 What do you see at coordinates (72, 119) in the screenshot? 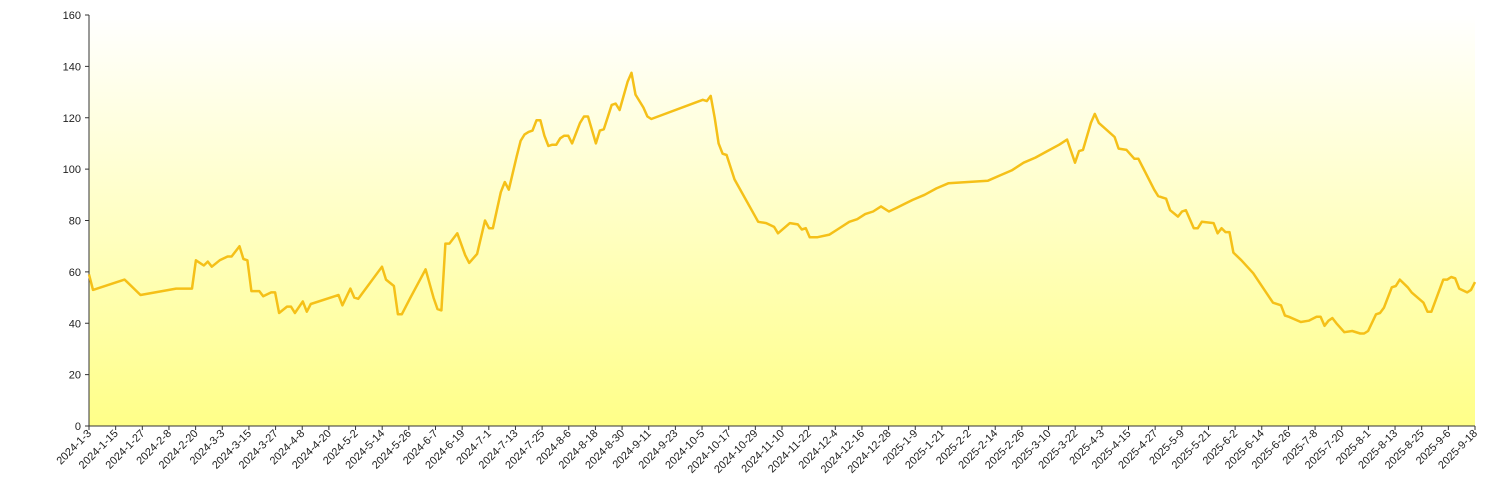
I see `y-tick-label: 120` at bounding box center [72, 119].